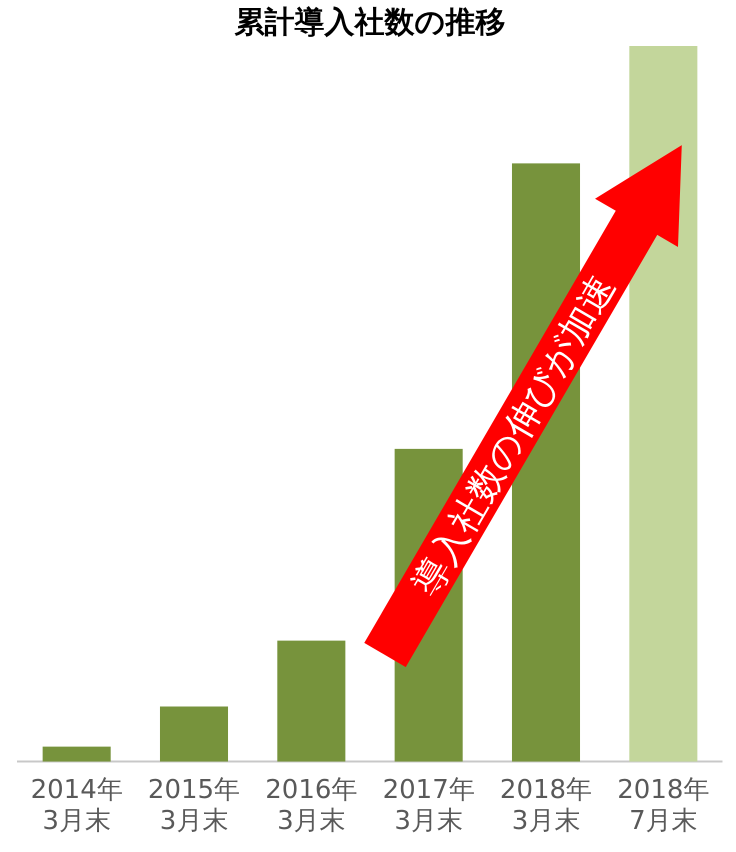 The height and width of the screenshot is (852, 736). I want to click on x-tick-label: 2018年 3月末, so click(546, 805).